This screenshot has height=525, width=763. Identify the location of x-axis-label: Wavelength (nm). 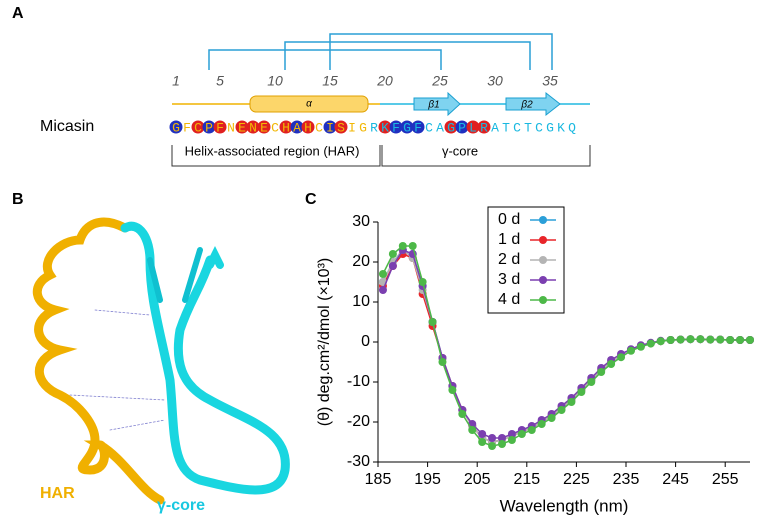
(564, 505).